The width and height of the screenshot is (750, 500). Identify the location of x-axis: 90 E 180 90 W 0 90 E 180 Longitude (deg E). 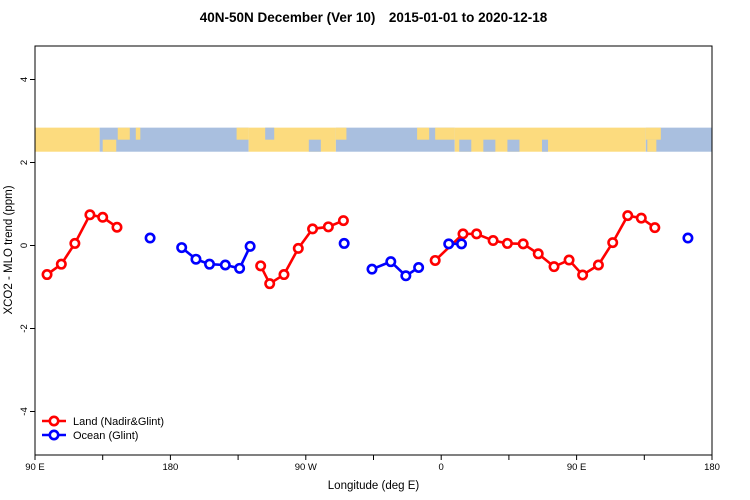
(372, 473).